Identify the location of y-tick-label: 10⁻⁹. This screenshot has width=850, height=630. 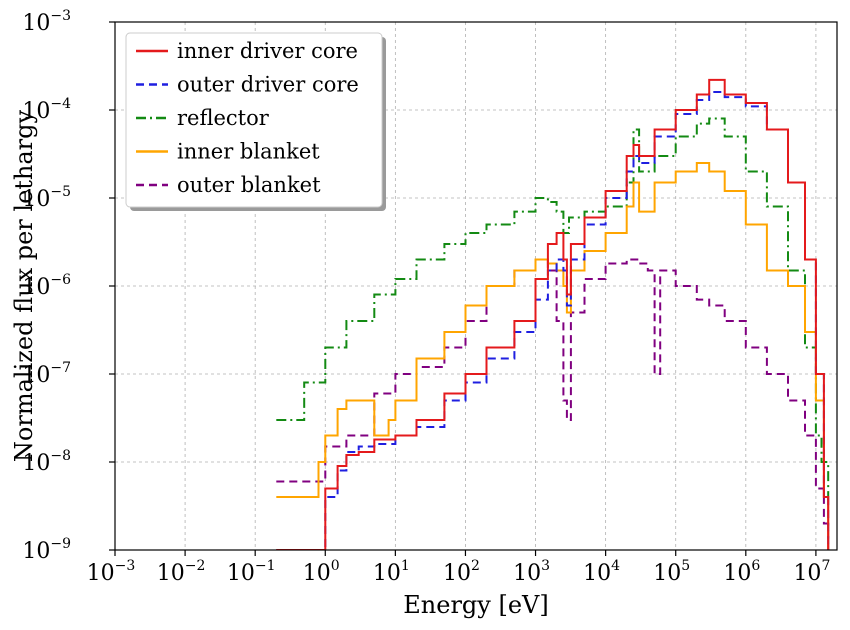
(46, 550).